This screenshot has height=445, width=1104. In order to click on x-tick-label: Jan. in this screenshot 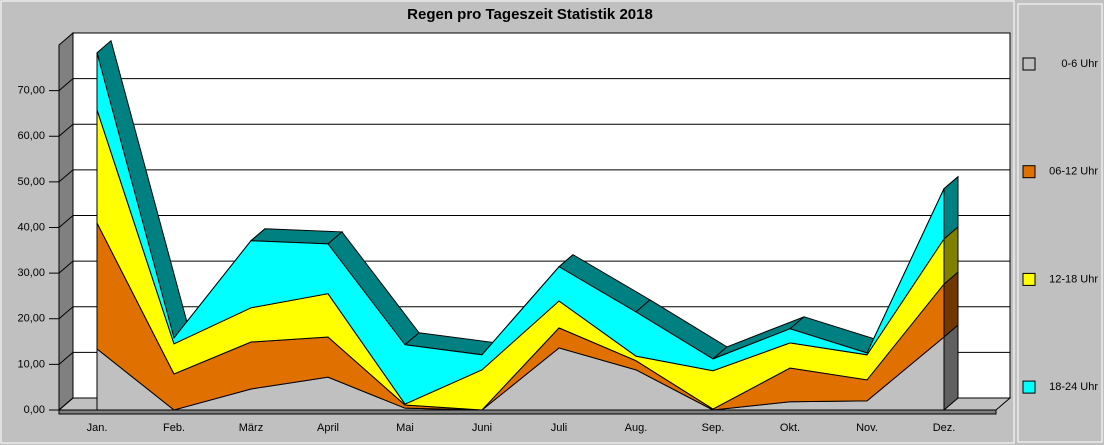, I will do `click(97, 428)`.